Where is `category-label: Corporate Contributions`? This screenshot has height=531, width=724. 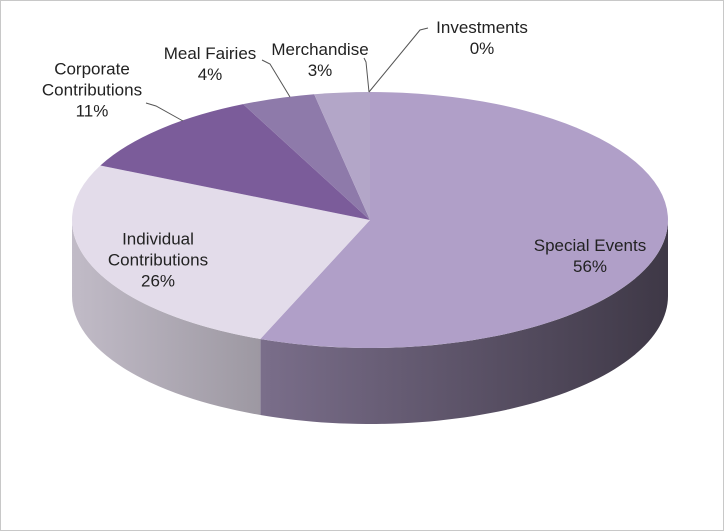 category-label: Corporate Contributions is located at coordinates (92, 79).